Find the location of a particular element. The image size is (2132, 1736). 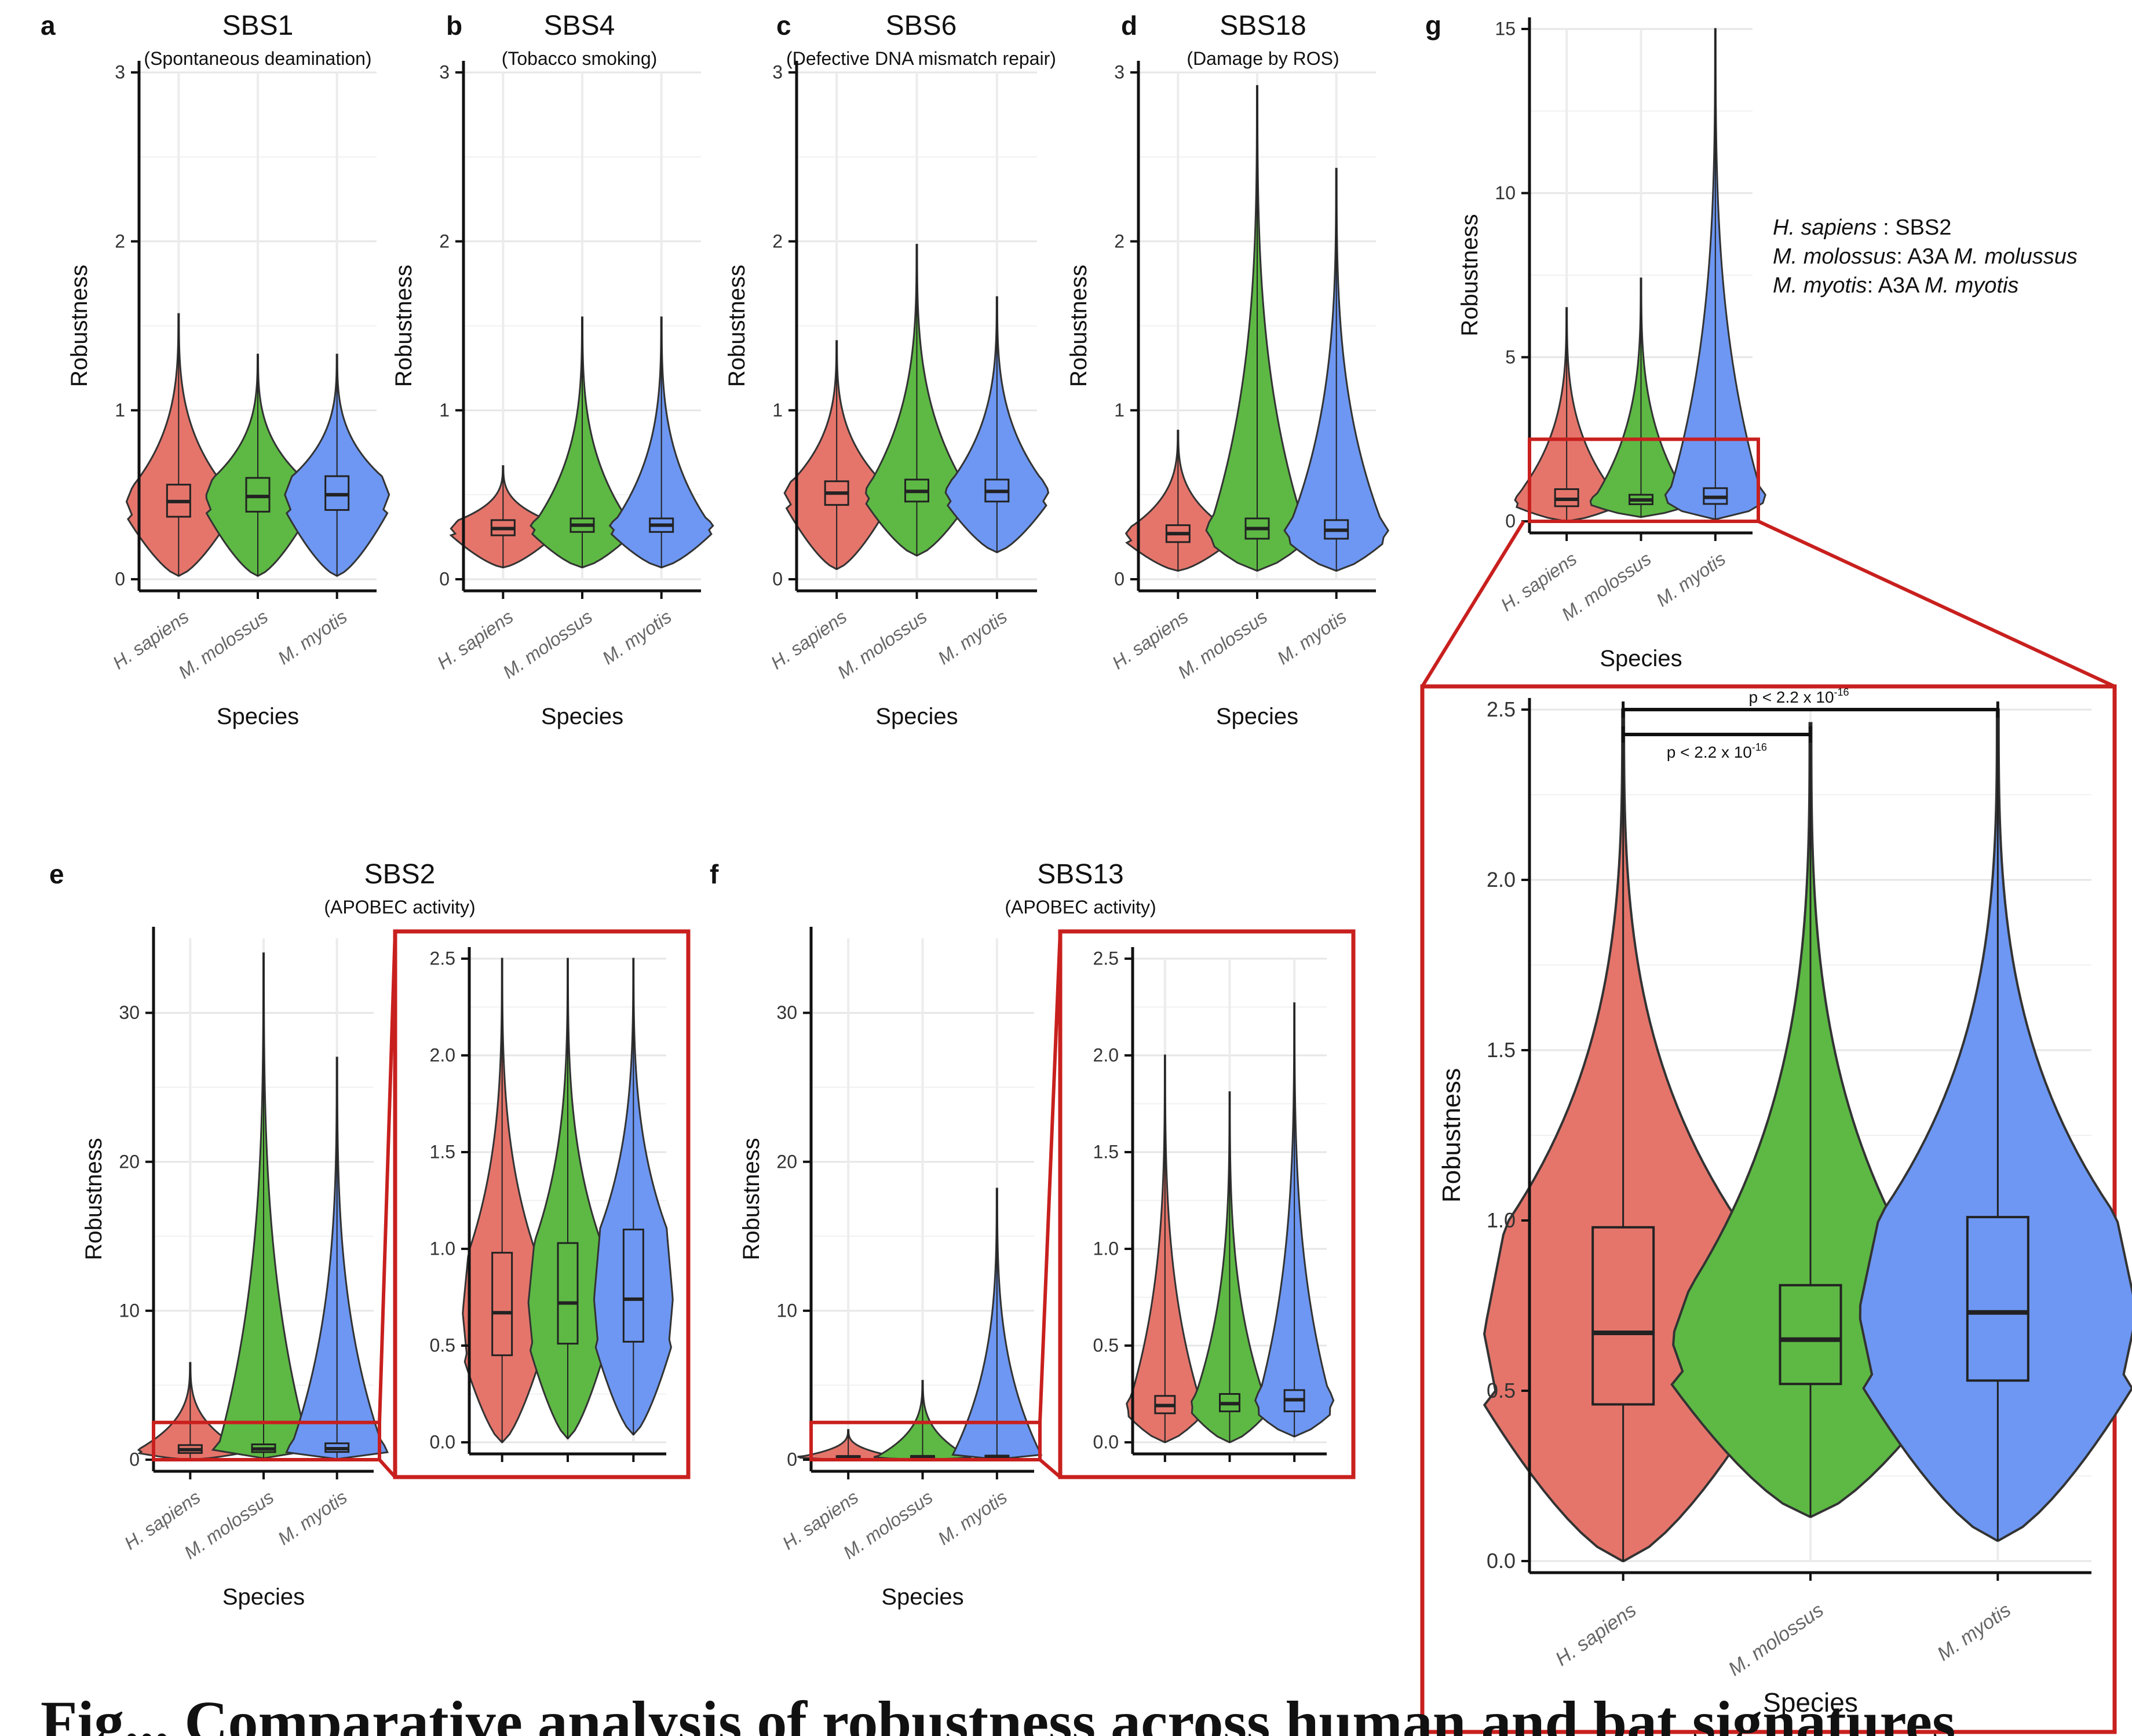

panel-e-plot: 0.0 0.5 1.0 1.5 2.0 2.5 is located at coordinates (552, 1204).